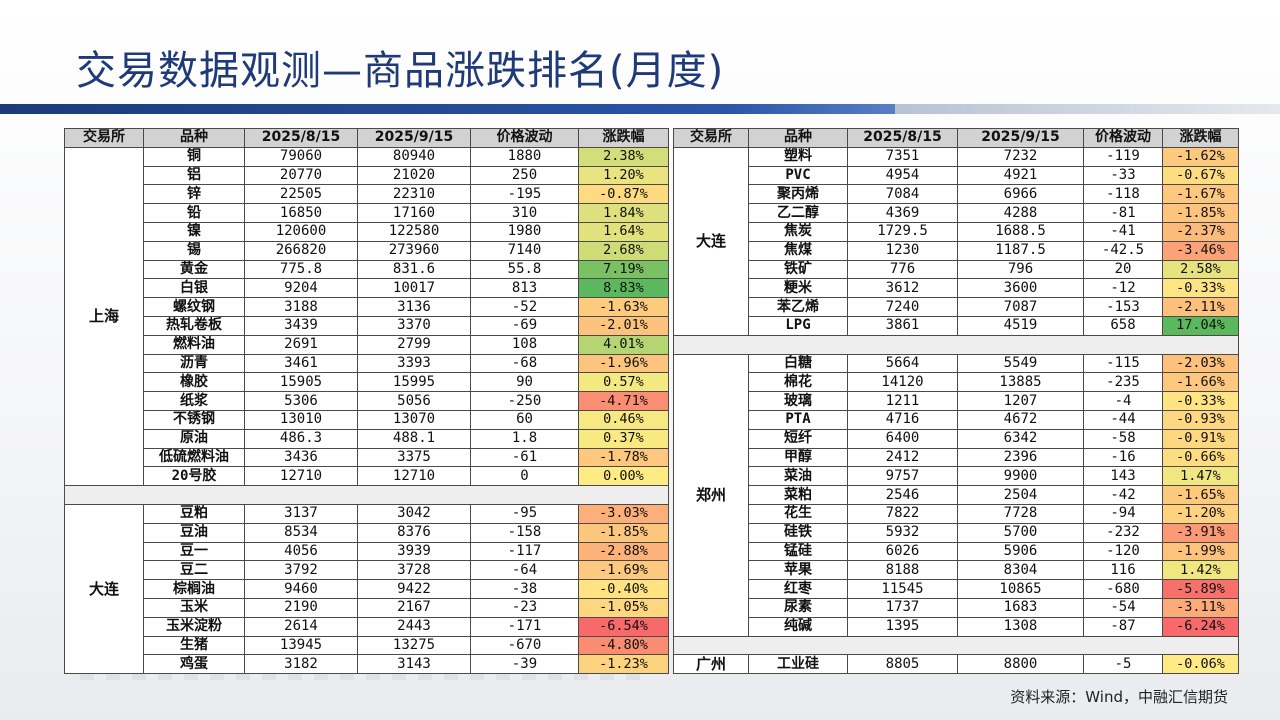 This screenshot has width=1280, height=720. I want to click on pct-change-cell: -2.01%, so click(623, 325).